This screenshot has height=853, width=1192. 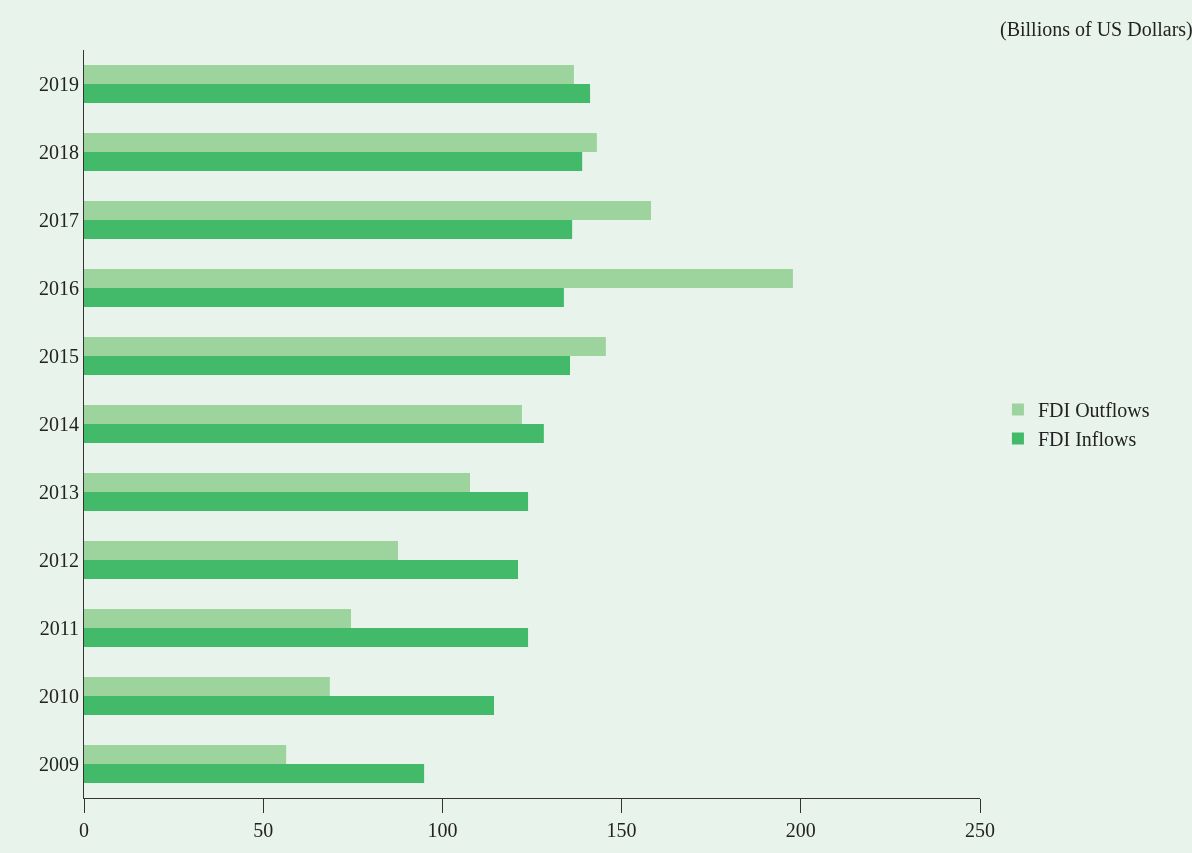 I want to click on legend-label: FDI Outflows, so click(x=1093, y=410).